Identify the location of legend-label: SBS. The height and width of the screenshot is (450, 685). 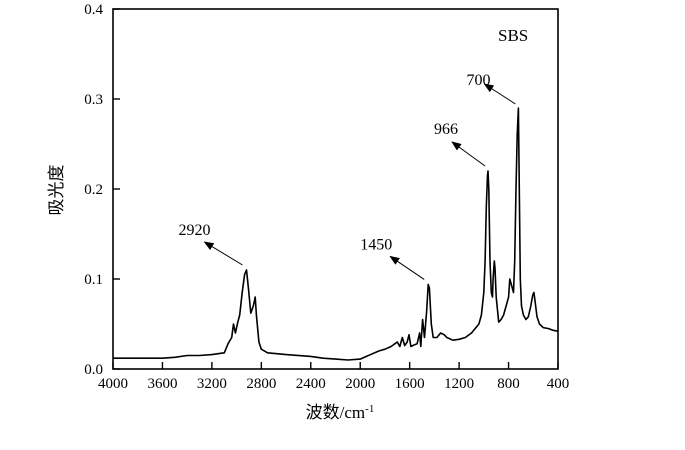
(513, 35).